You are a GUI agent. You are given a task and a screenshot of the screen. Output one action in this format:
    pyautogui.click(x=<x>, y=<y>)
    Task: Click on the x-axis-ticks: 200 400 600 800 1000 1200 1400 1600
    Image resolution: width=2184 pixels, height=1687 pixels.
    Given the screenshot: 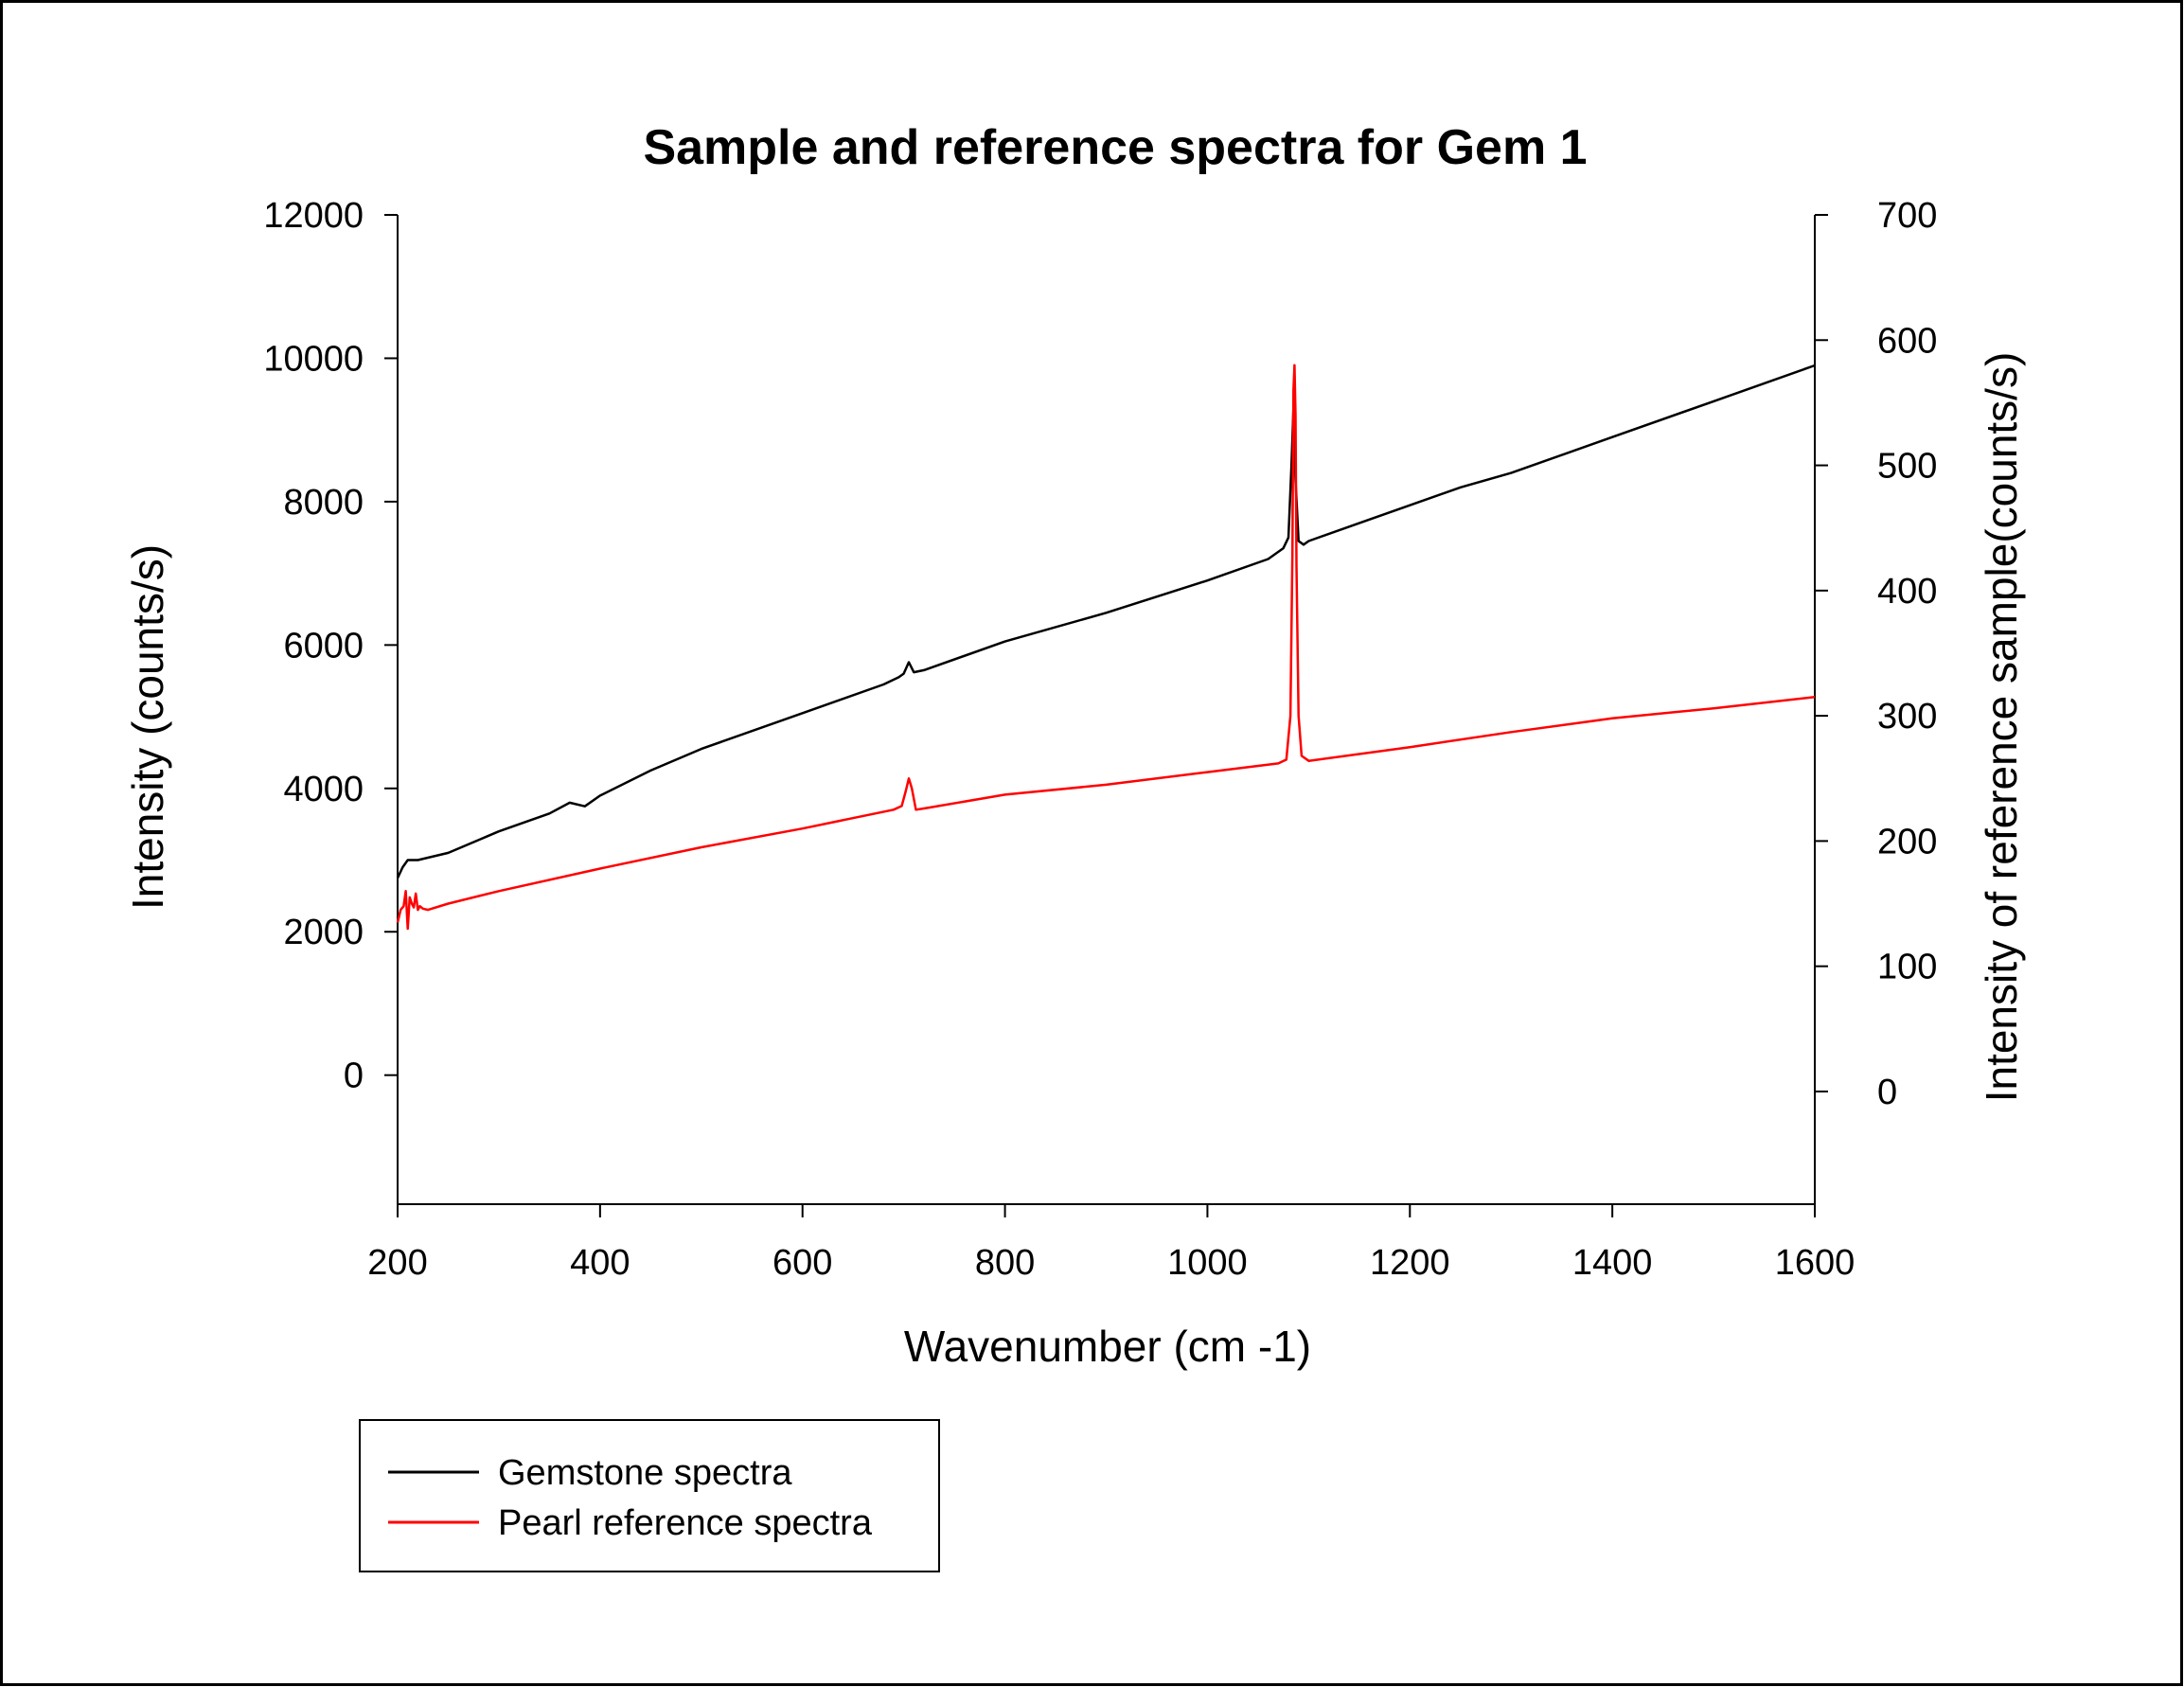 What is the action you would take?
    pyautogui.click(x=1111, y=1243)
    